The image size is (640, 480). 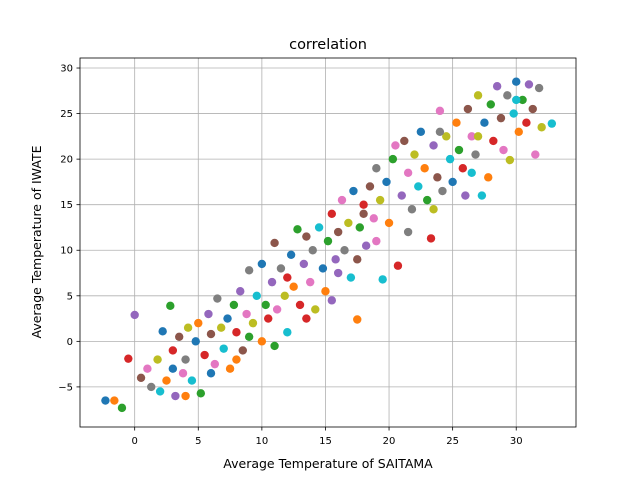 I want to click on x-tick-label: 30, so click(x=516, y=441).